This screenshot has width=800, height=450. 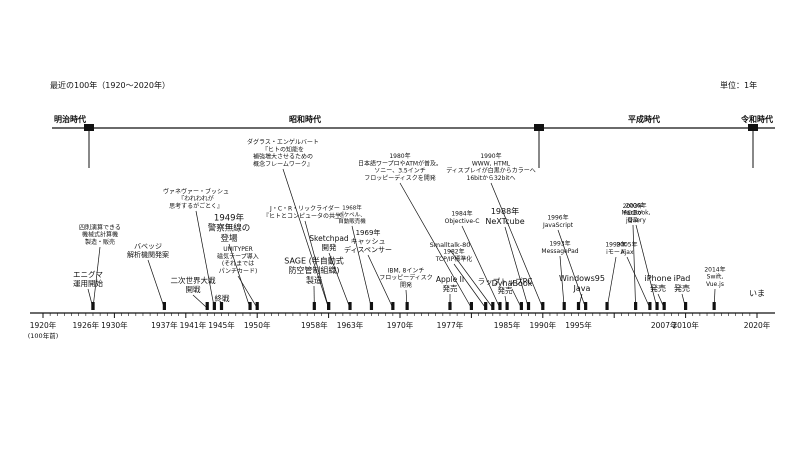 I want to click on event-label-line: WWW, HTML, so click(x=491, y=163).